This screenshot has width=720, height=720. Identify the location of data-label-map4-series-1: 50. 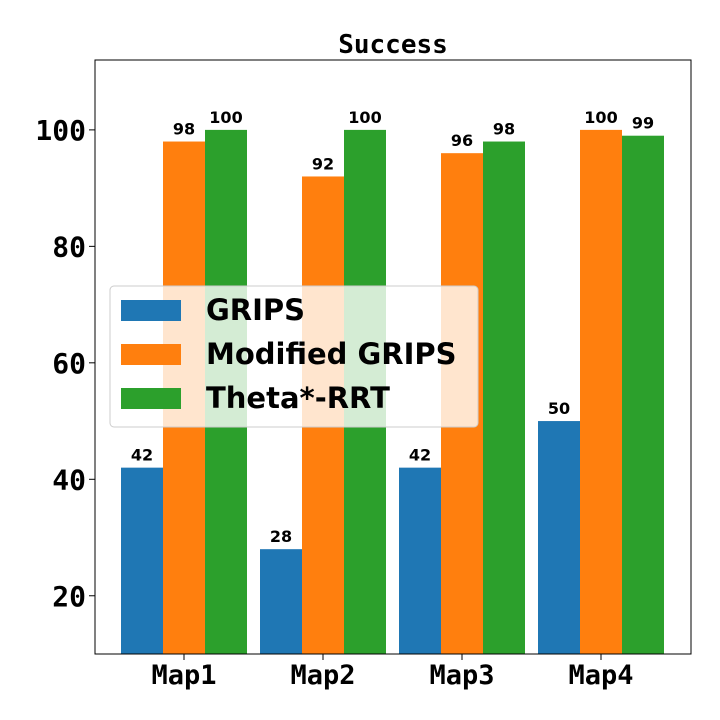
(559, 408).